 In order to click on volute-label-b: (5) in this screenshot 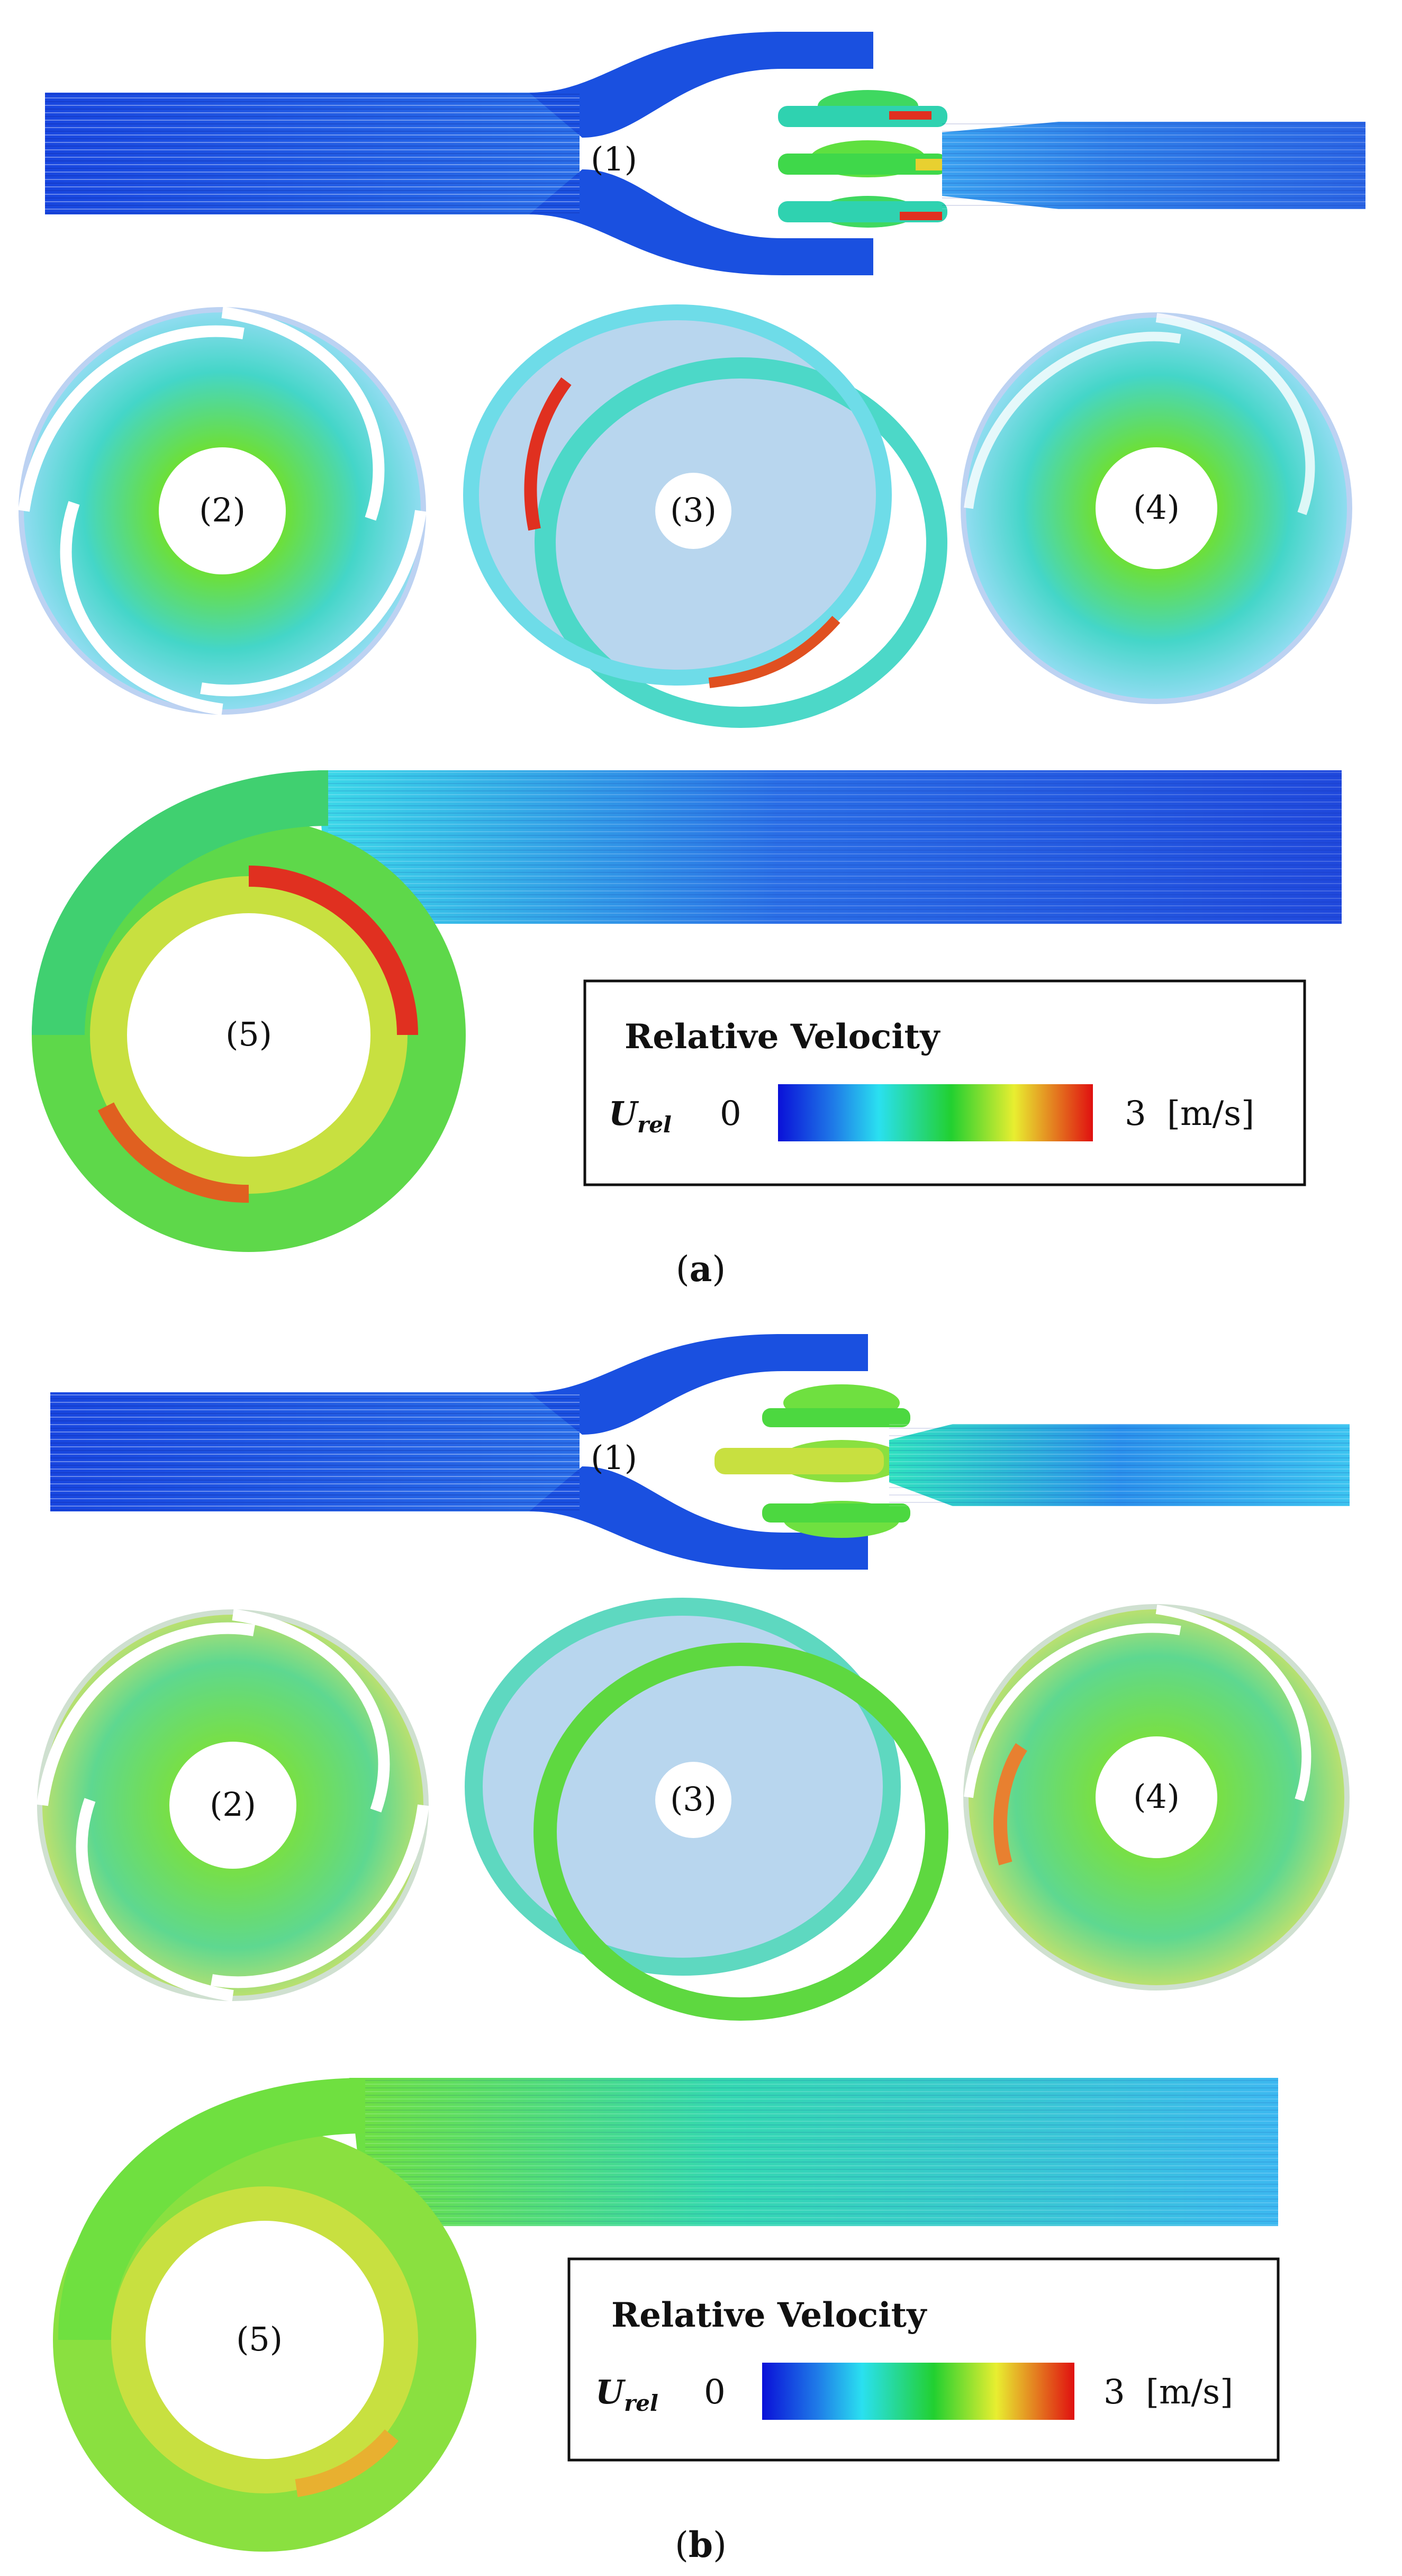, I will do `click(259, 2339)`.